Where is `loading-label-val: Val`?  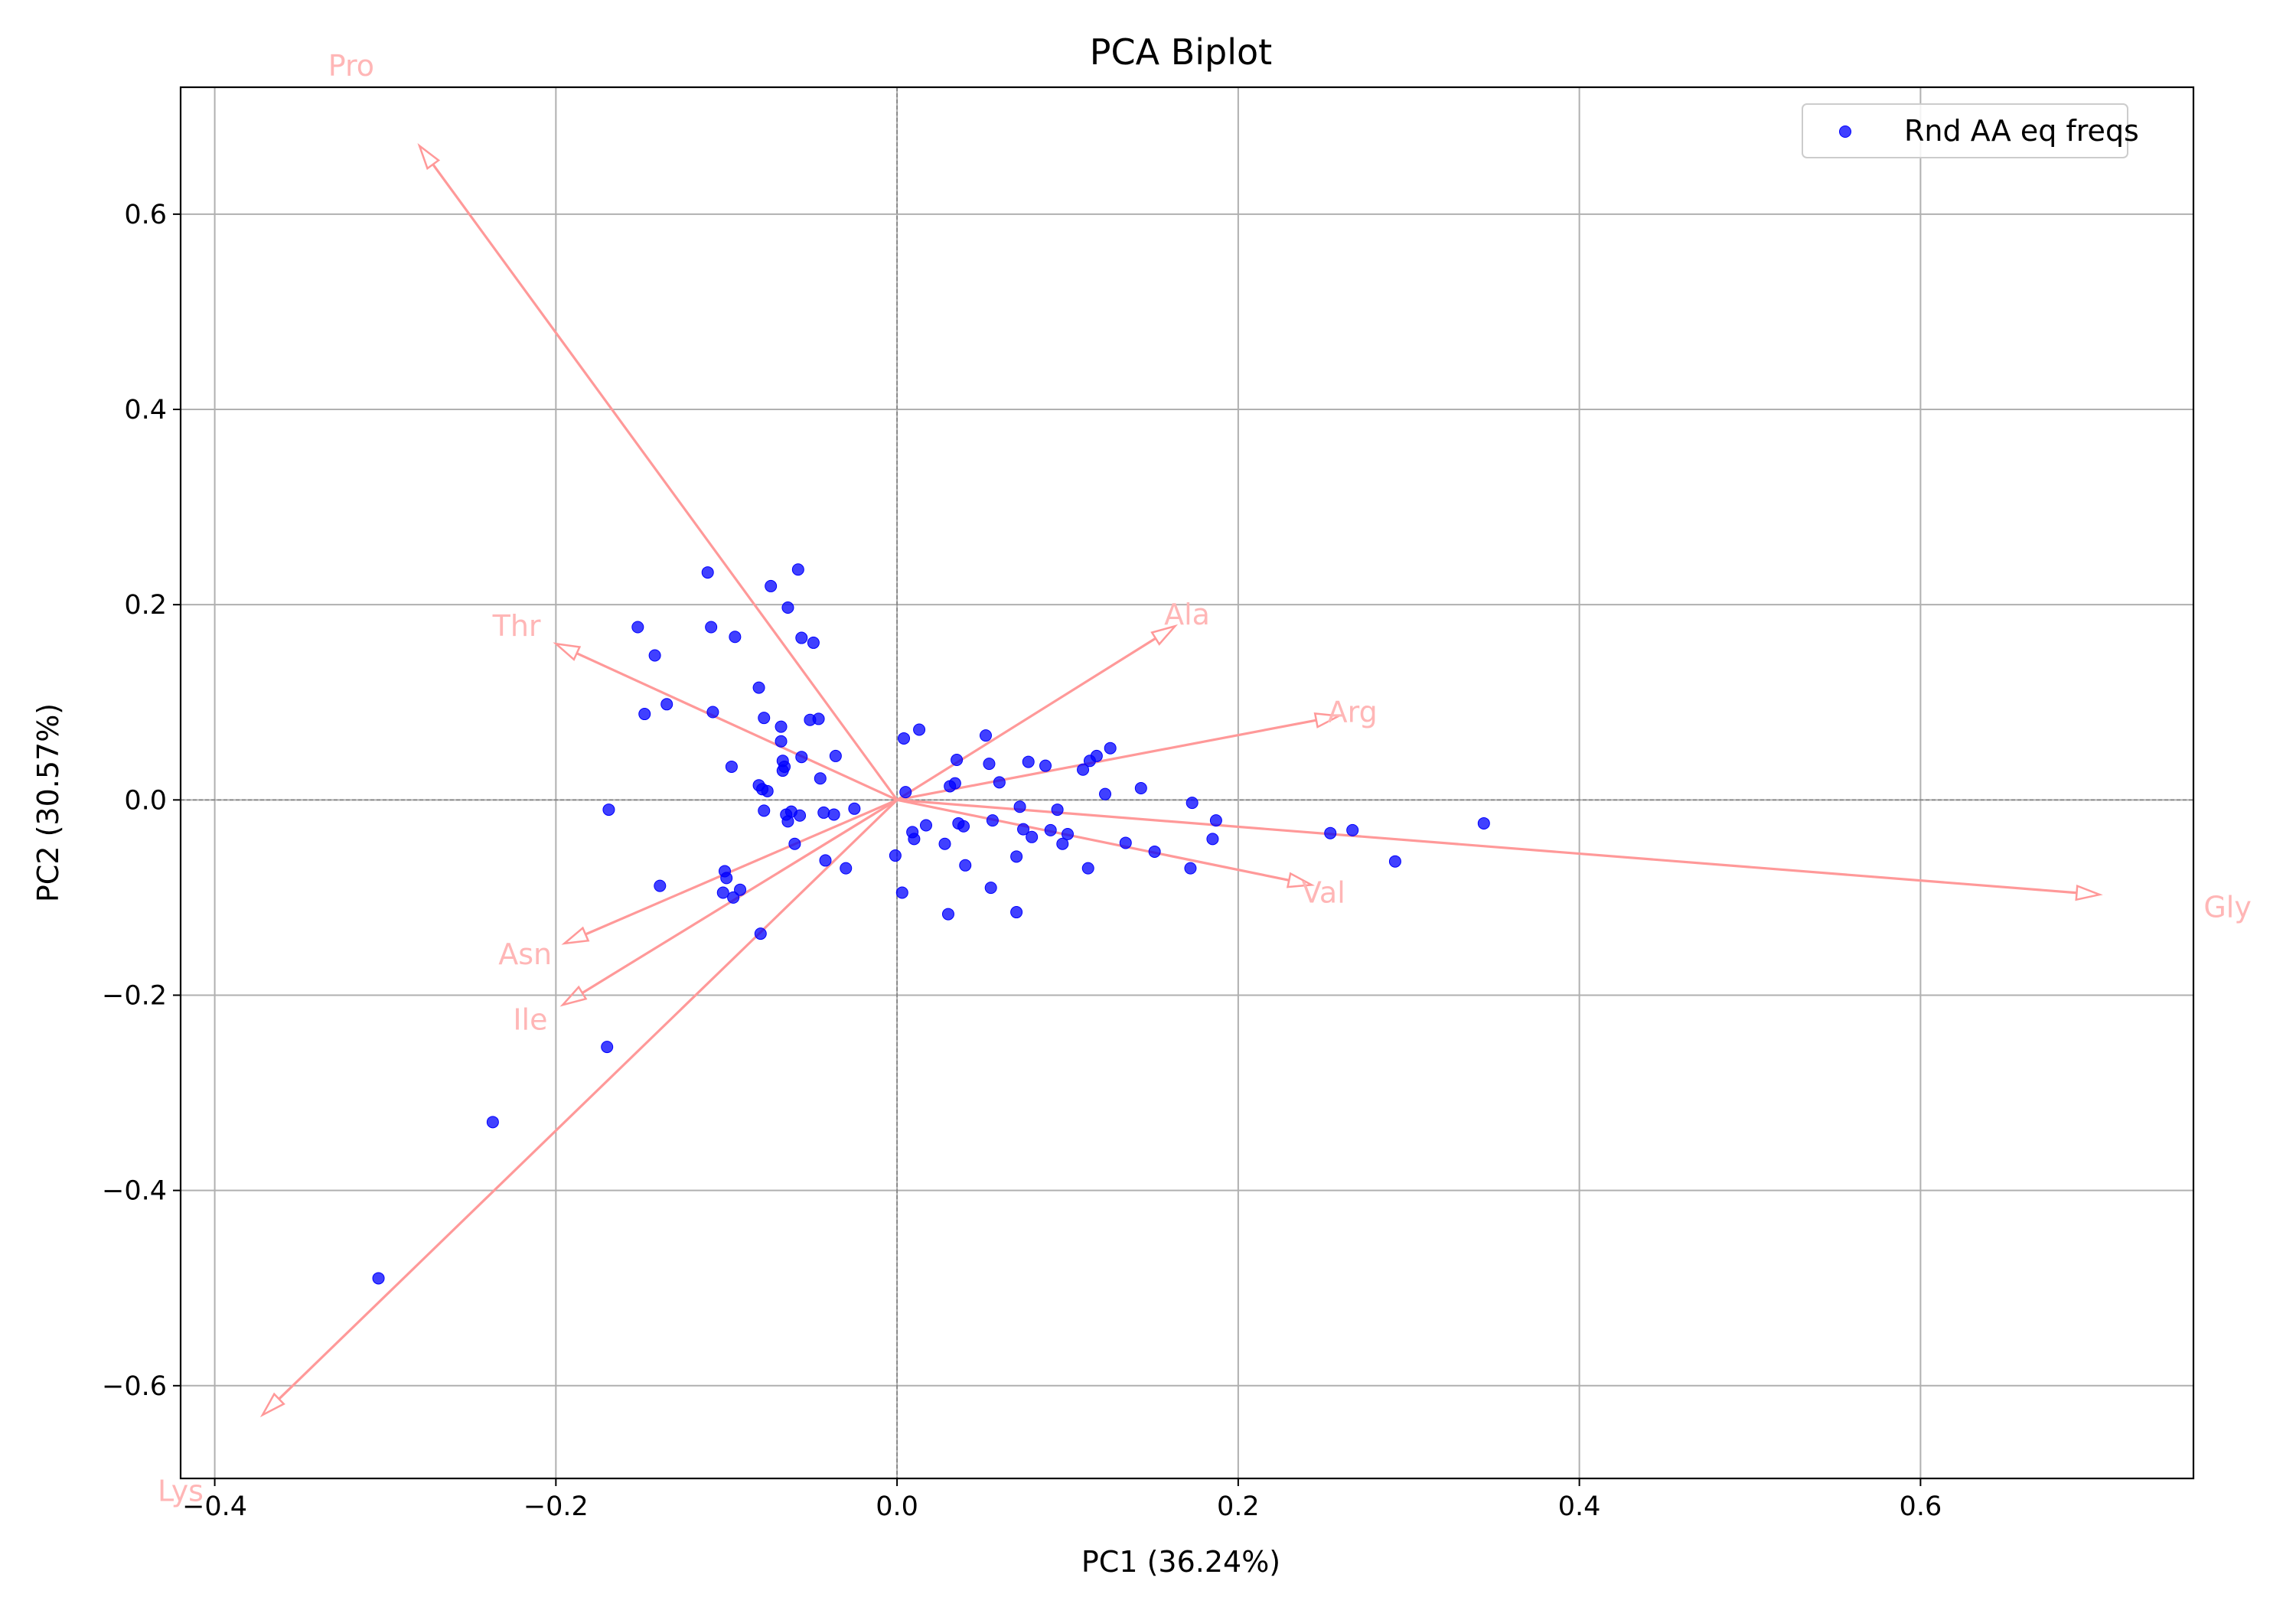 loading-label-val: Val is located at coordinates (1323, 893).